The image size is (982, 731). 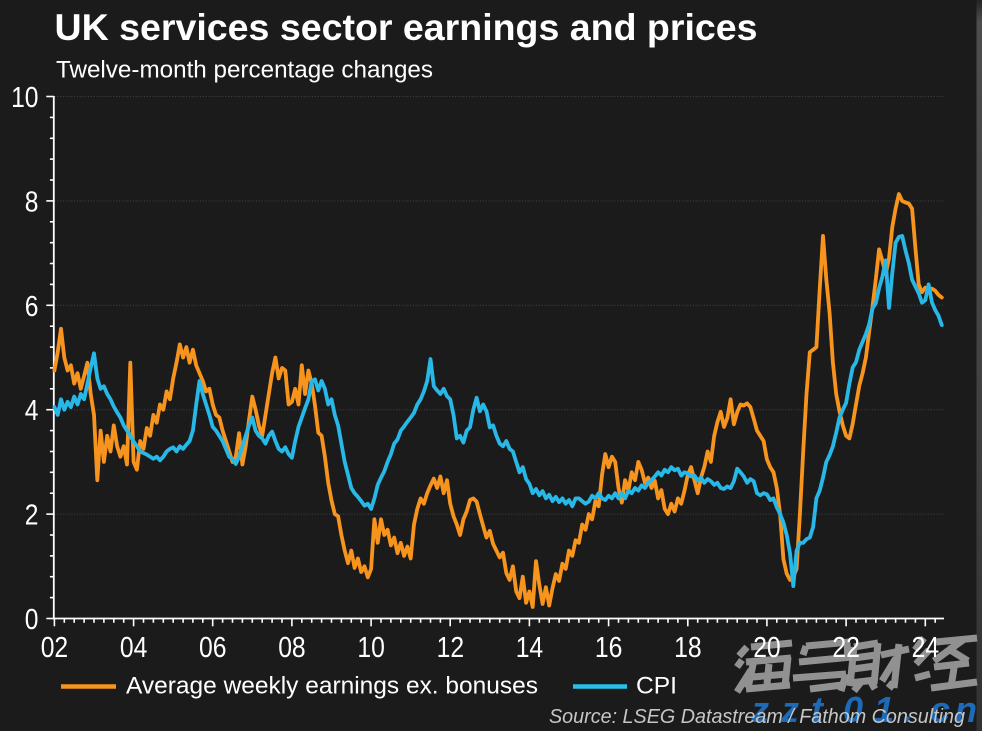 I want to click on svg-text: 2, so click(x=32, y=516).